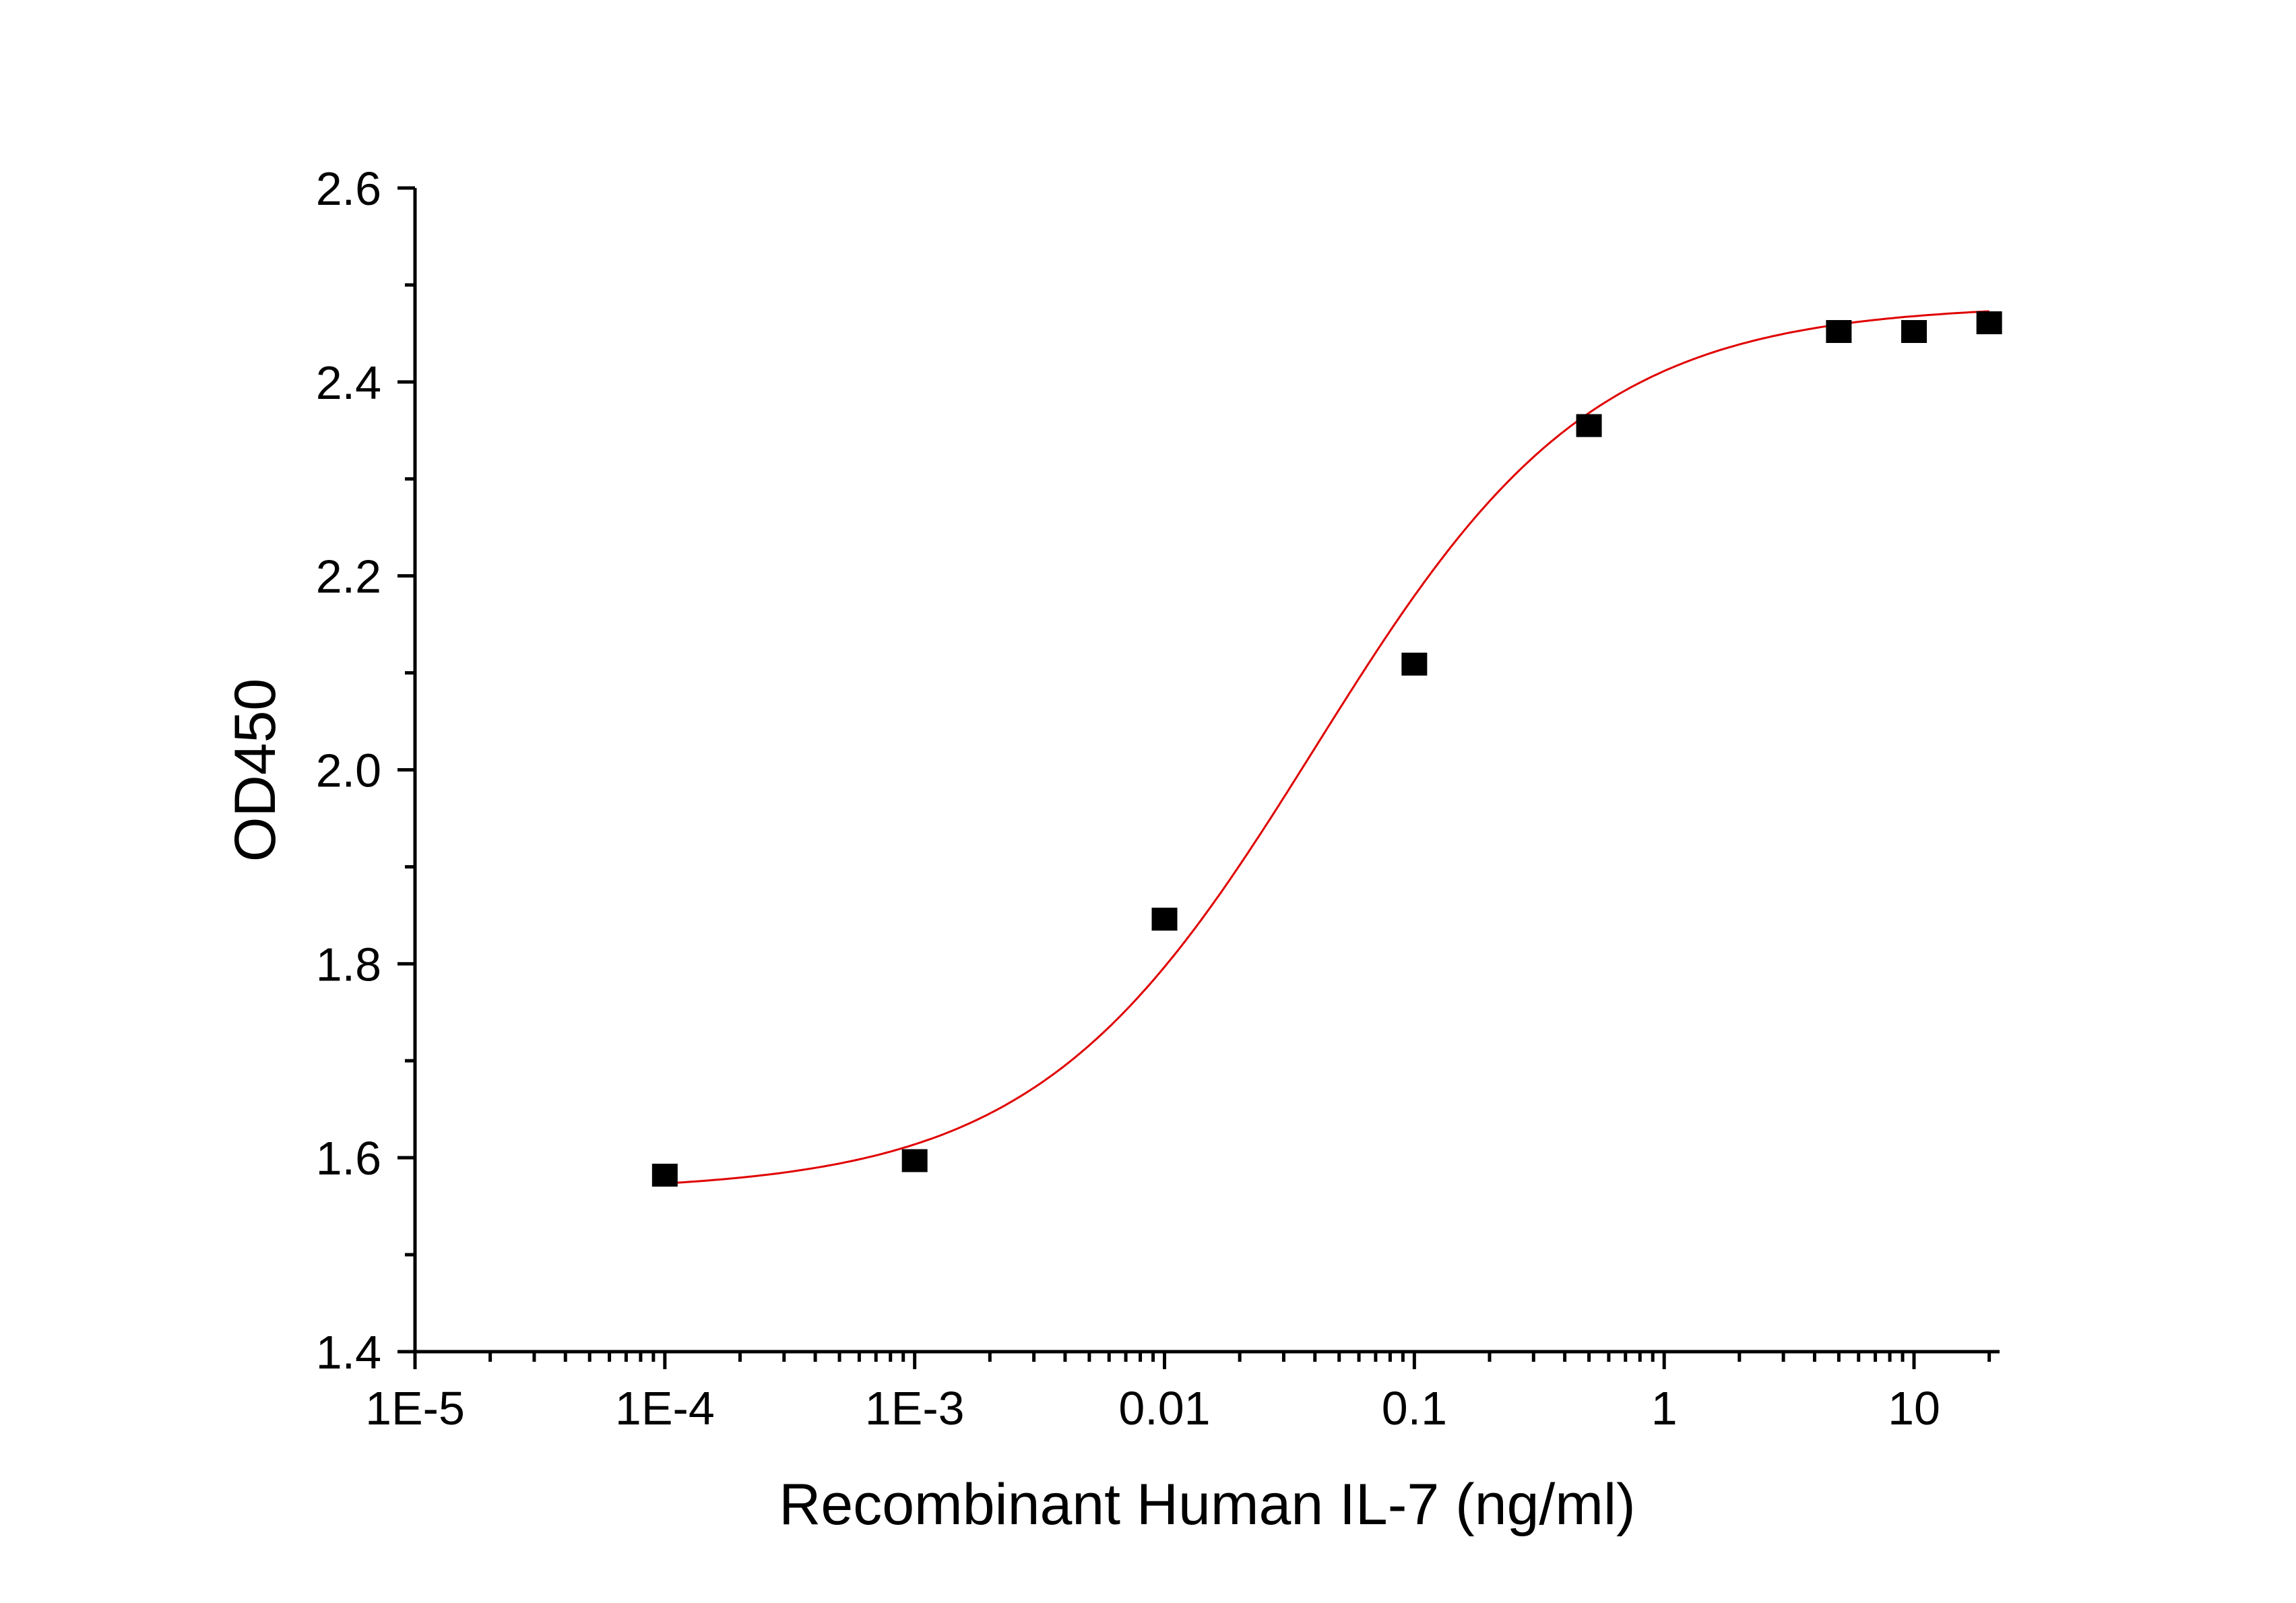 This screenshot has width=2296, height=1603. I want to click on x-tick-label: 10, so click(1914, 1408).